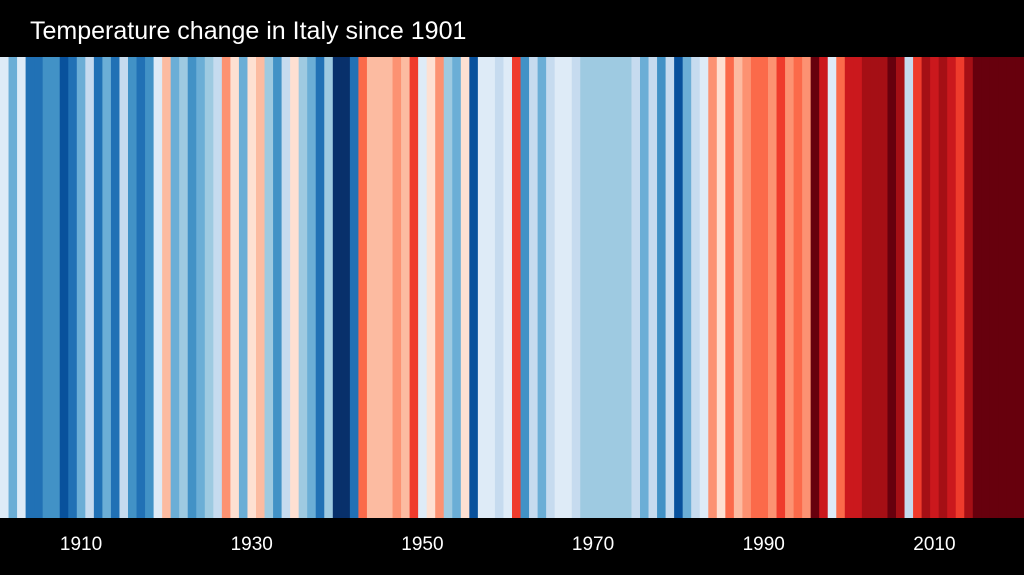 This screenshot has height=575, width=1024. I want to click on stripe-1911, so click(90, 287).